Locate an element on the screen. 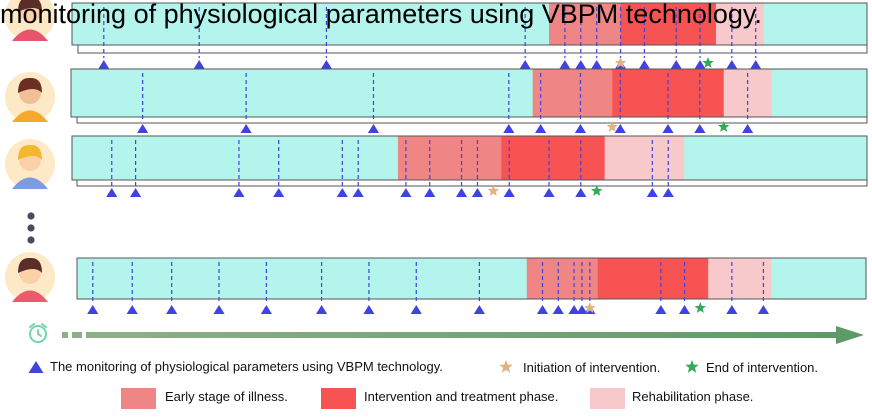  legend-intervention-label: Intervention and treatment phase. is located at coordinates (461, 396).